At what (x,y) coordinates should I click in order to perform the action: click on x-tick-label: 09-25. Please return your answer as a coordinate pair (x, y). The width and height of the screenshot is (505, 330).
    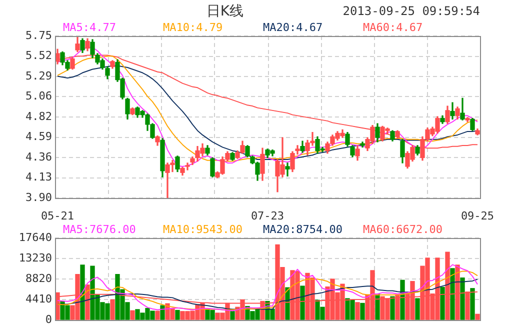
    Looking at the image, I should click on (477, 215).